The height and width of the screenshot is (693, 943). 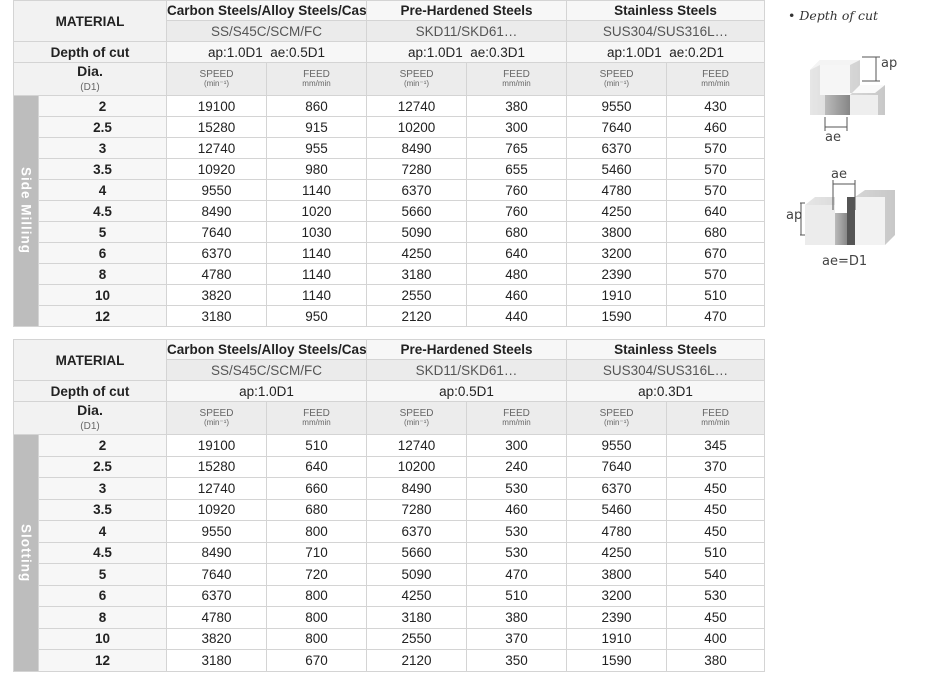 What do you see at coordinates (316, 552) in the screenshot?
I see `feed-cell: 710` at bounding box center [316, 552].